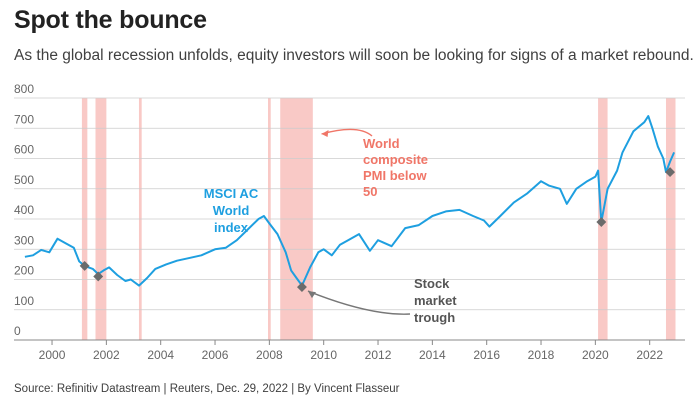  What do you see at coordinates (649, 355) in the screenshot?
I see `x-tick-2022: 2022` at bounding box center [649, 355].